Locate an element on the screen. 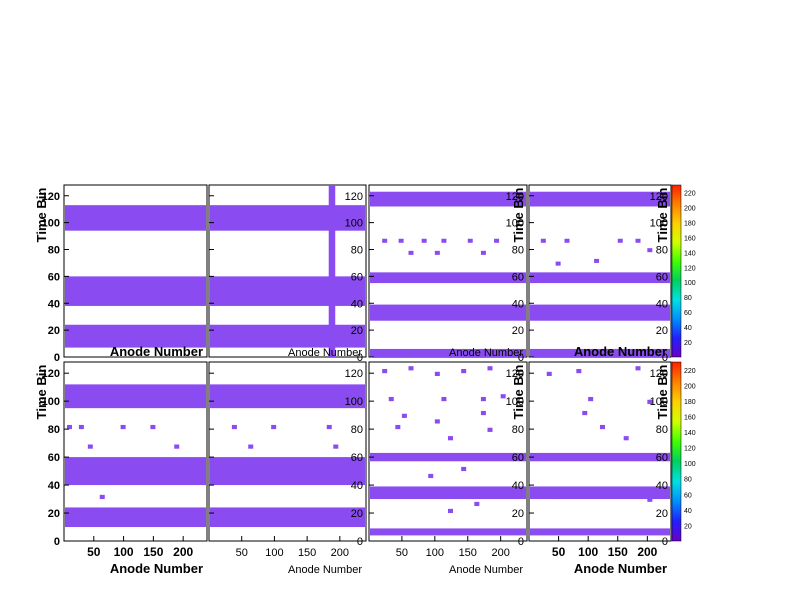  colorbar-tick-label: 40 is located at coordinates (688, 328).